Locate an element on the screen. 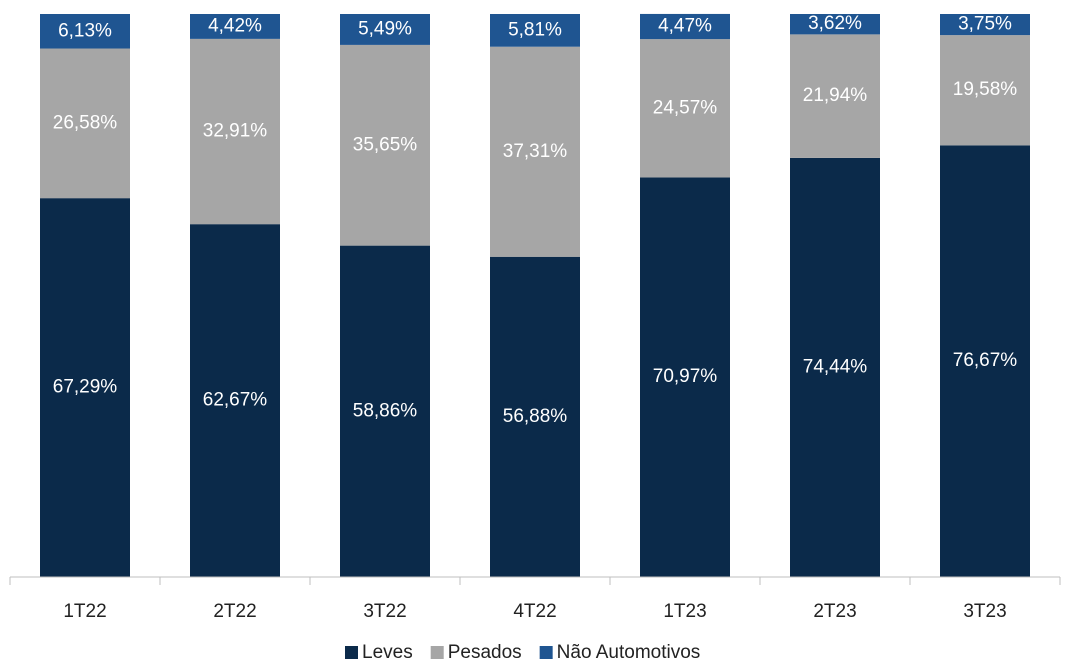  data-label: 74,44% is located at coordinates (835, 366).